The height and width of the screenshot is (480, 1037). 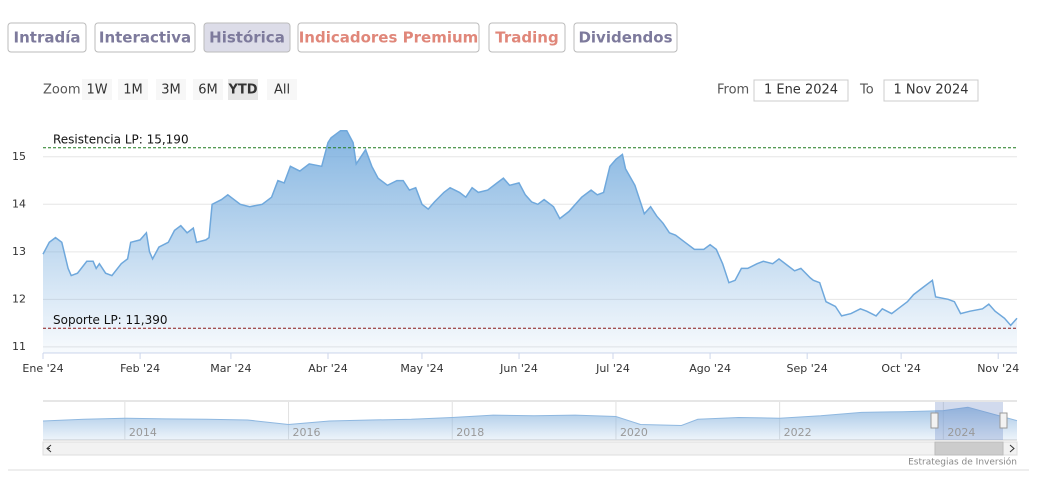 I want to click on tab-label: Dividendos, so click(x=625, y=38).